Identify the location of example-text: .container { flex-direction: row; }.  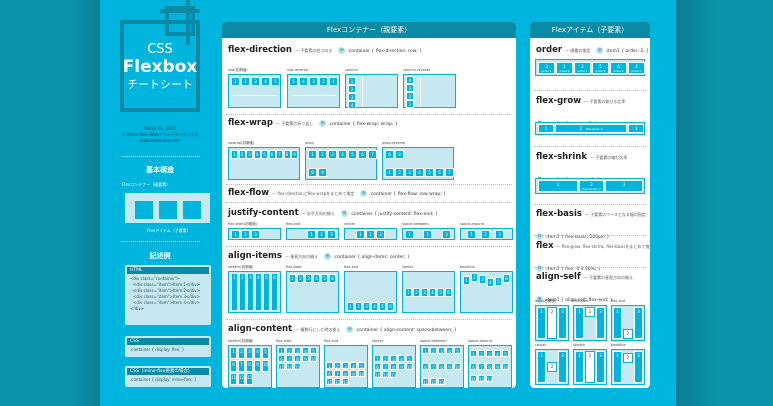
(385, 51).